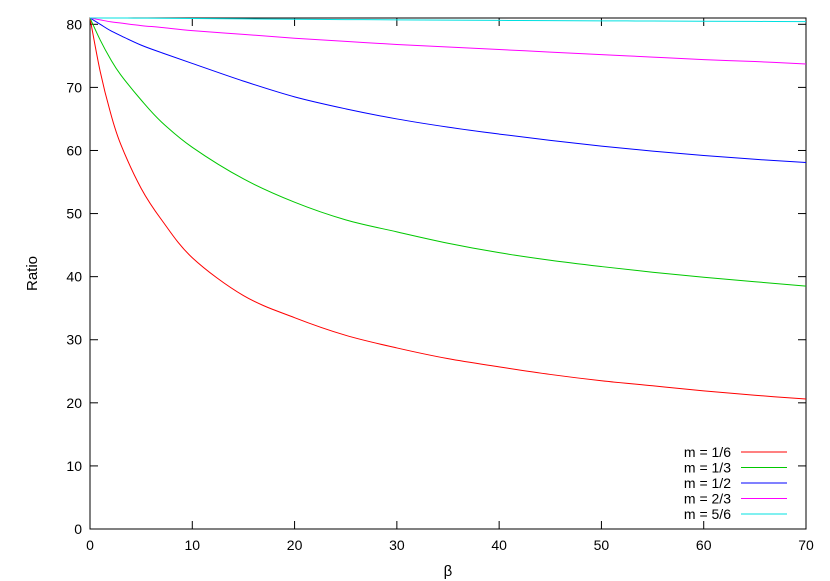 The height and width of the screenshot is (581, 830). Describe the element at coordinates (74, 277) in the screenshot. I see `y-tick-label: 40` at that location.